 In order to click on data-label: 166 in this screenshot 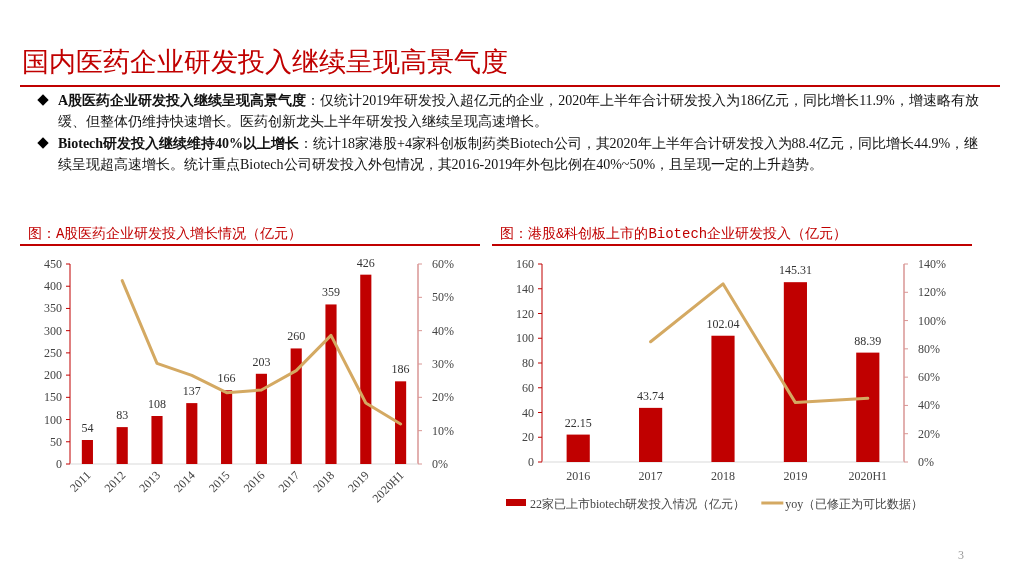, I will do `click(226, 378)`.